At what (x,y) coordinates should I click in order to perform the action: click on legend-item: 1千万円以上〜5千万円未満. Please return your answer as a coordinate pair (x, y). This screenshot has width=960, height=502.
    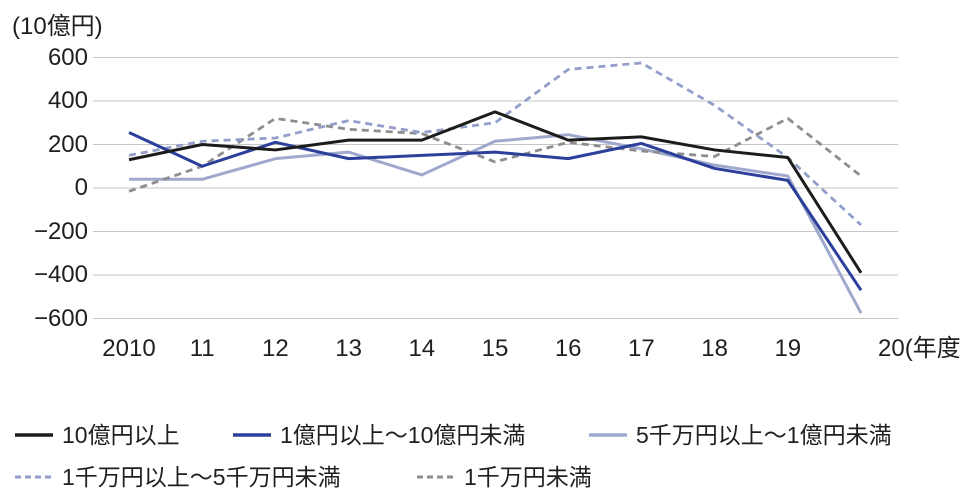
    Looking at the image, I should click on (177, 477).